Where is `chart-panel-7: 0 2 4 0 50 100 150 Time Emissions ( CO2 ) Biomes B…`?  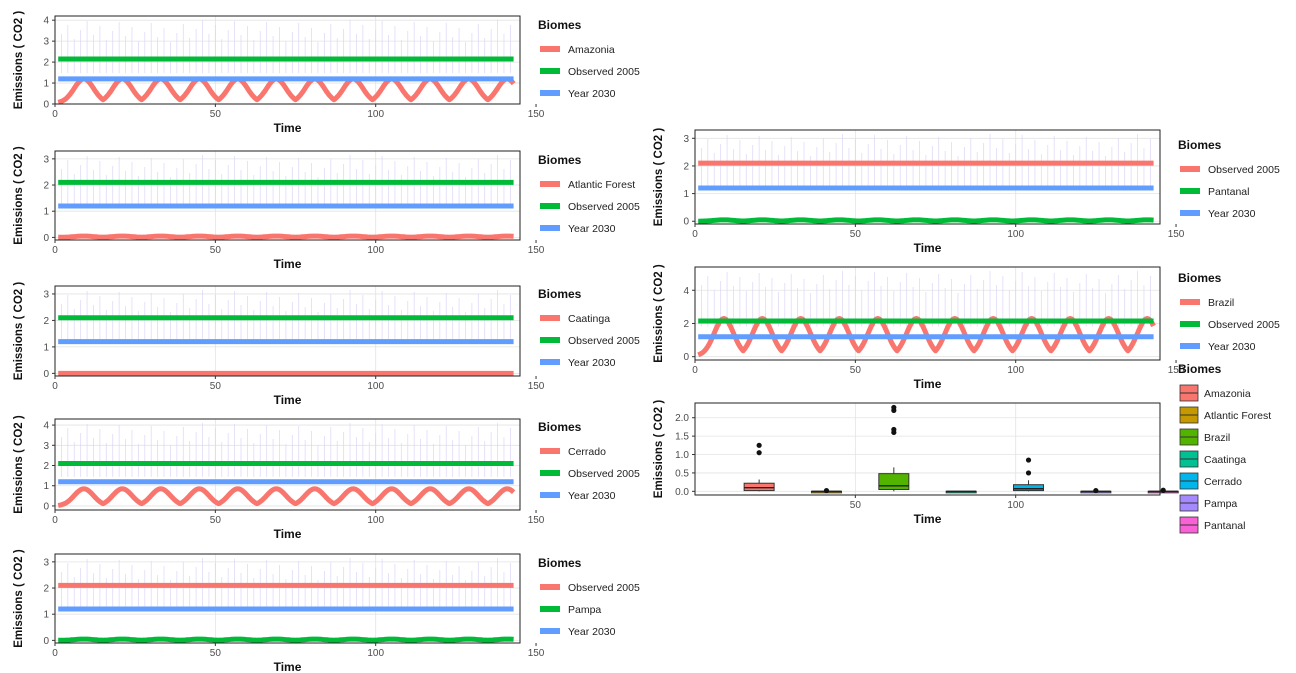
chart-panel-7: 0 2 4 0 50 100 150 Time Emissions ( CO2 ) Biomes B… is located at coordinates (966, 327).